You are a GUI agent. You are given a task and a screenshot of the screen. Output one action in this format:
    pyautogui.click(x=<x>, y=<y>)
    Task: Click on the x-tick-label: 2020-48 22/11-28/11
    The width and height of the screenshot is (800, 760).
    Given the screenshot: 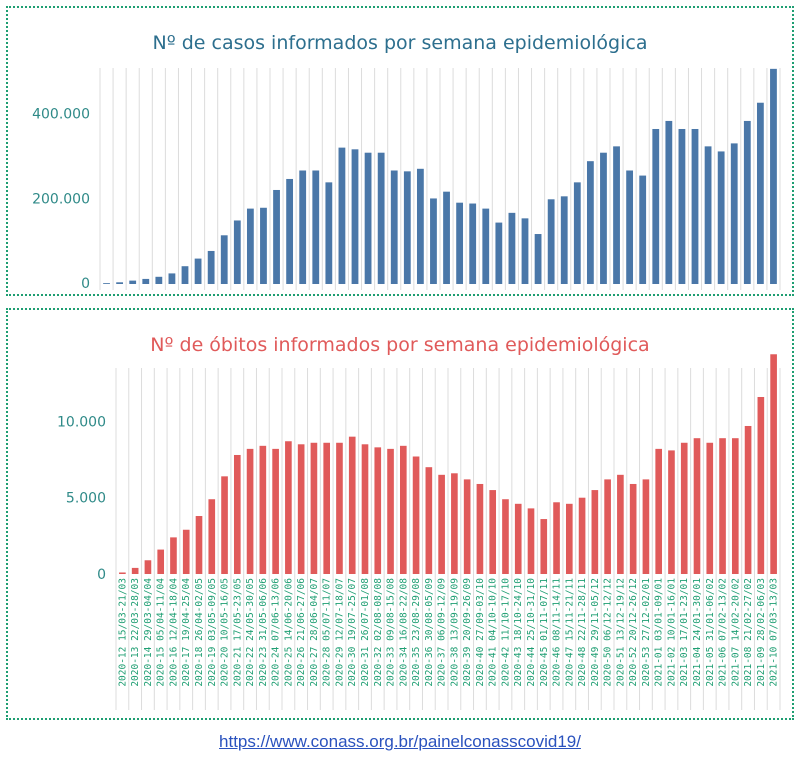 What is the action you would take?
    pyautogui.click(x=582, y=632)
    